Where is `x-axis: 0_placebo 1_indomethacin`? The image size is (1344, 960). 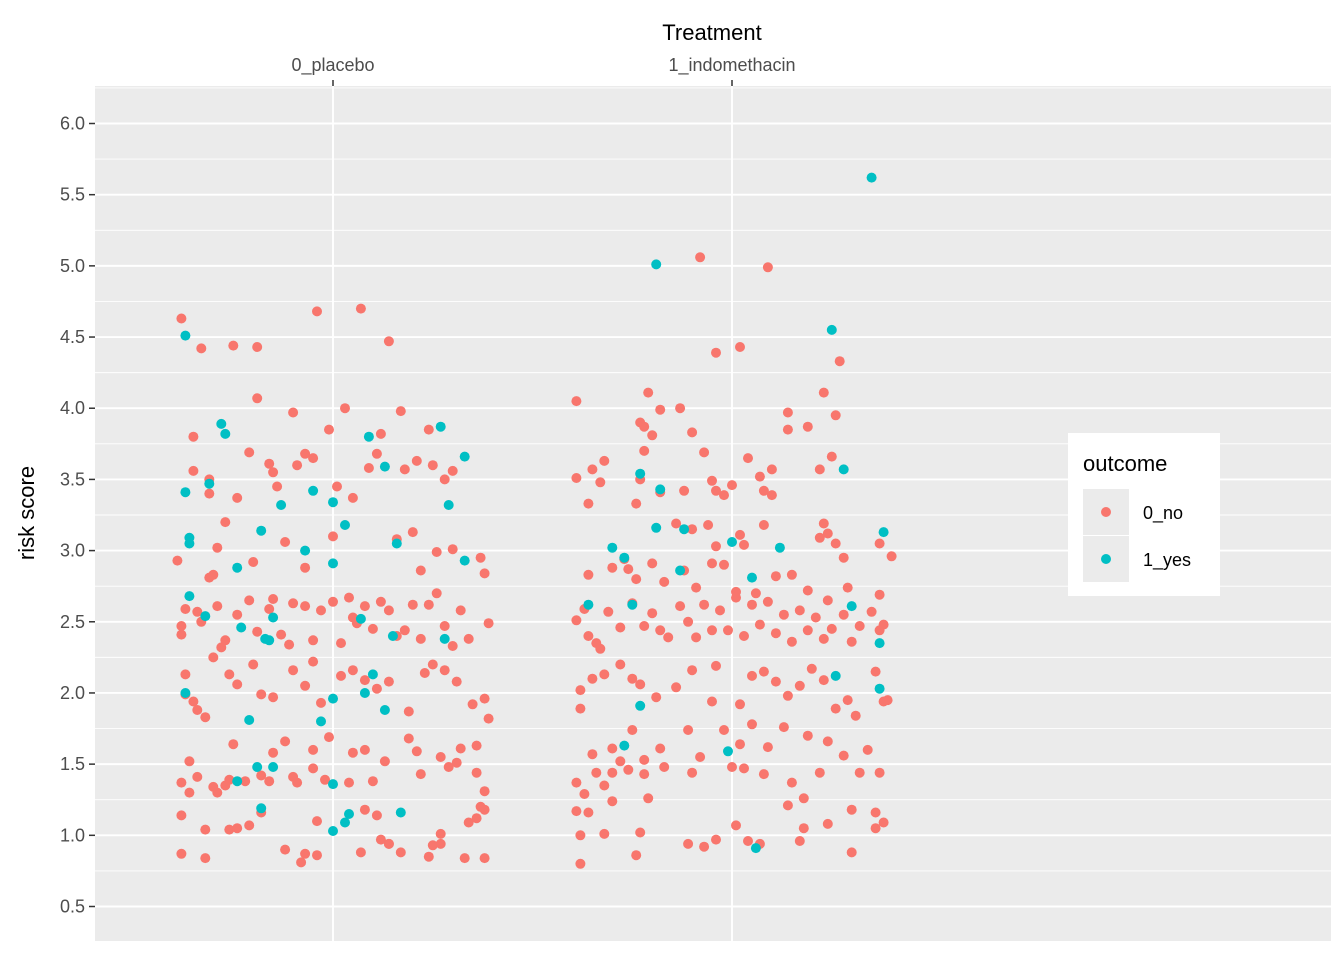
x-axis: 0_placebo 1_indomethacin is located at coordinates (543, 70).